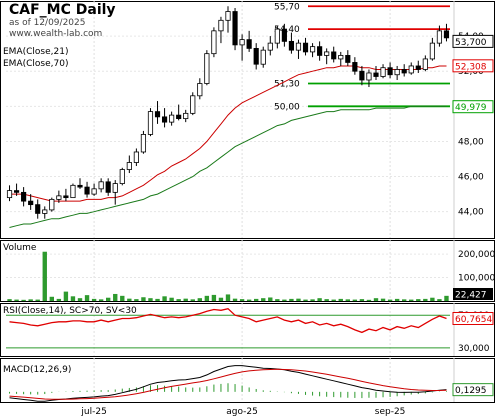 This screenshot has width=496, height=420. I want to click on legend-ema-21: EMA(Close,21), so click(35, 52).